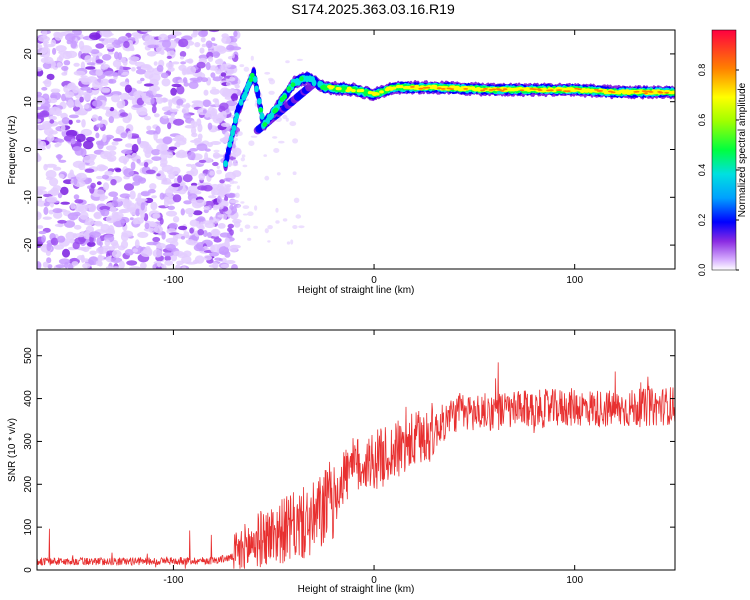 The image size is (750, 600). Describe the element at coordinates (702, 70) in the screenshot. I see `colorbar-tick-label: 0.8` at that location.